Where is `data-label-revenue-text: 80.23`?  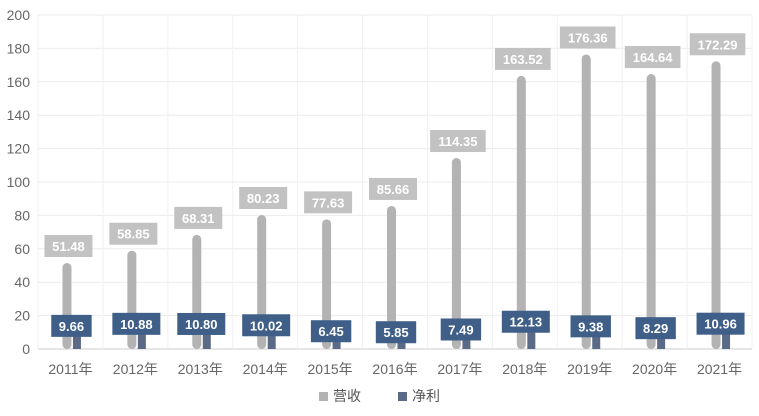 data-label-revenue-text: 80.23 is located at coordinates (263, 198).